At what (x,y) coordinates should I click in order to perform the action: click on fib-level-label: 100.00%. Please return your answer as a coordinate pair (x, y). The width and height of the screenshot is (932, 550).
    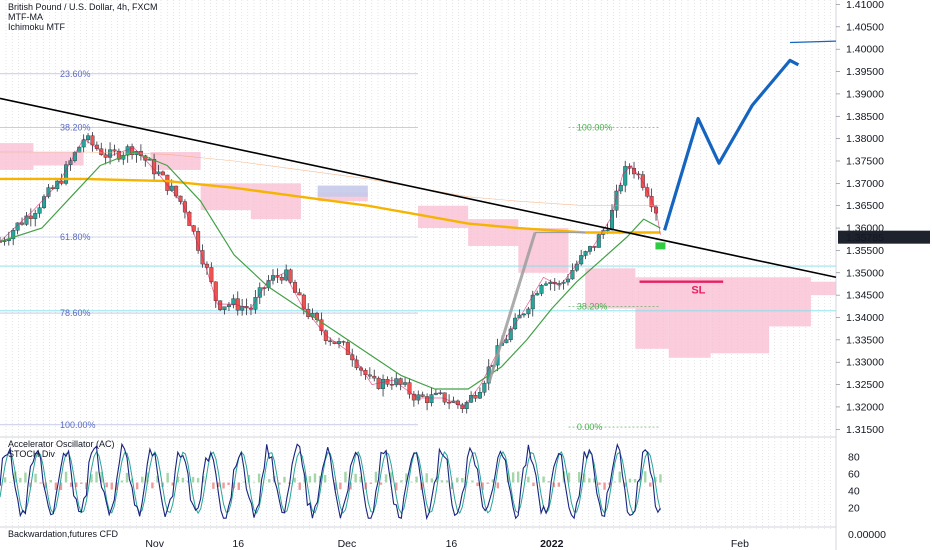
    Looking at the image, I should click on (595, 127).